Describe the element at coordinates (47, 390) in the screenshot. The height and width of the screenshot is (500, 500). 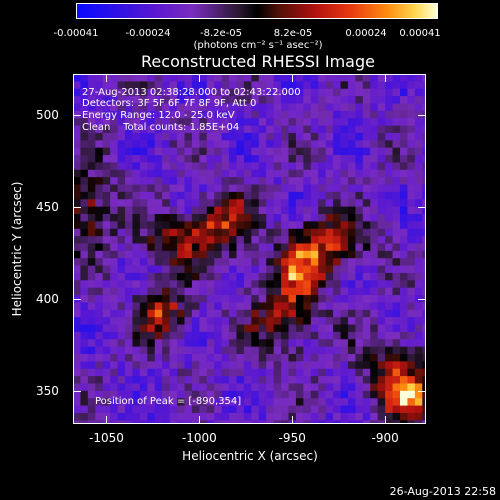
I see `y-tick-label: 350` at that location.